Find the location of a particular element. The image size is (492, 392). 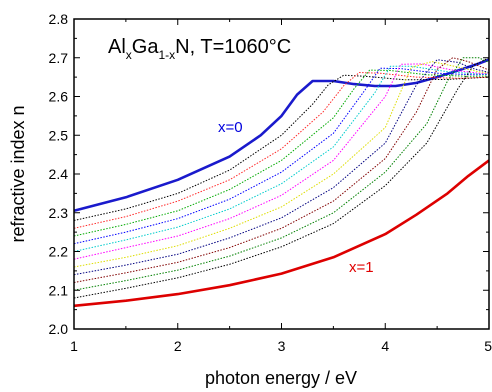

y-tick-label: 2.3 is located at coordinates (59, 213).